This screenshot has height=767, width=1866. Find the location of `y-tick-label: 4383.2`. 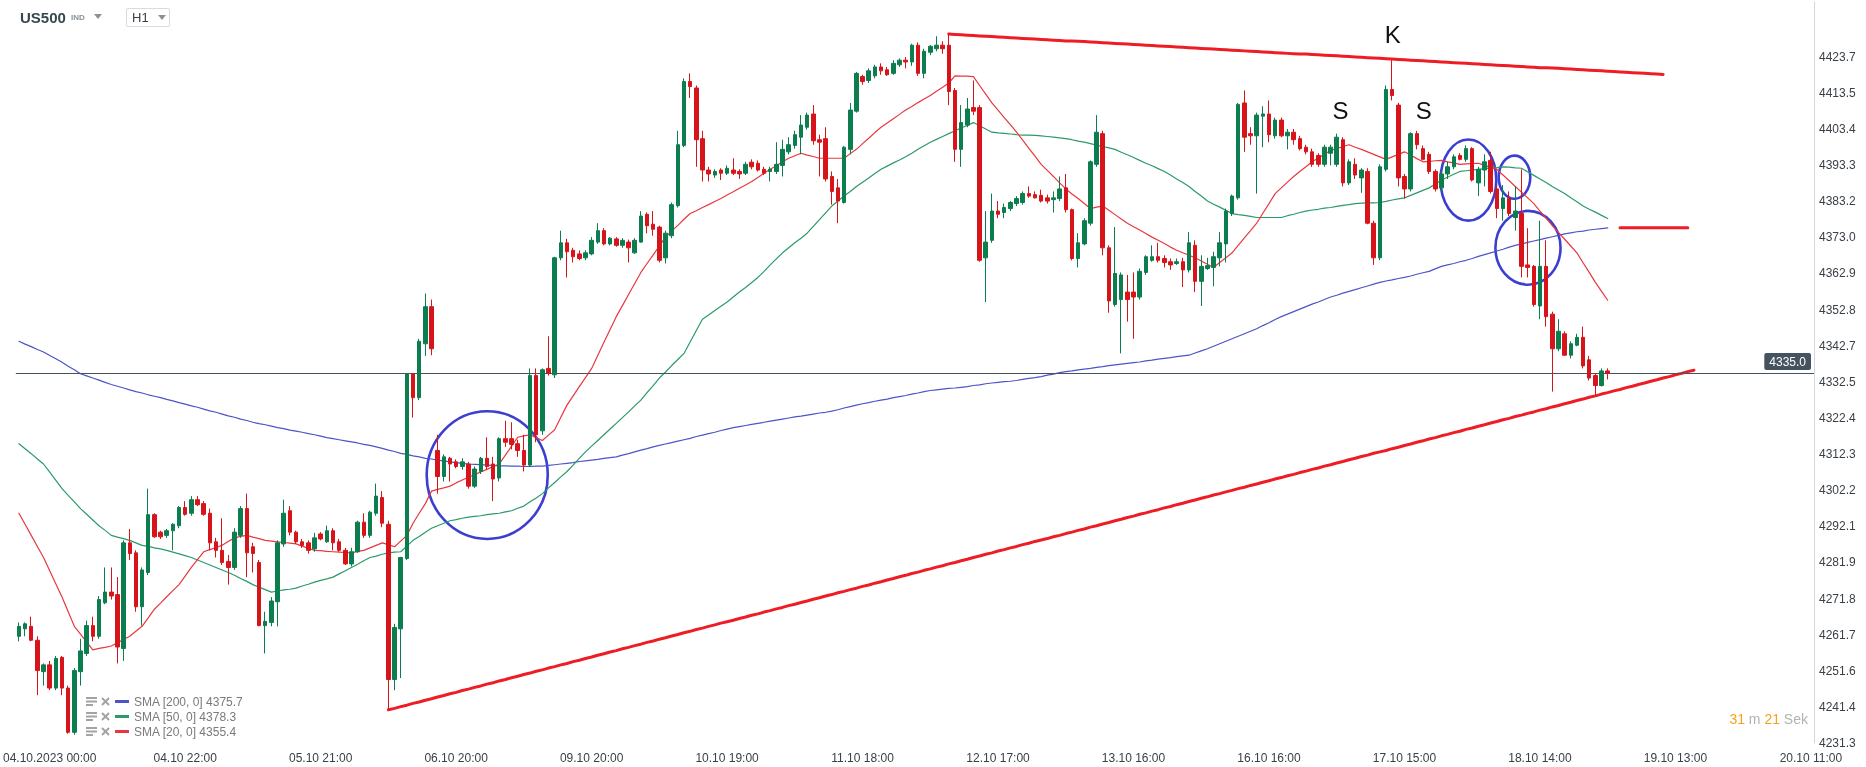

y-tick-label: 4383.2 is located at coordinates (1838, 201).